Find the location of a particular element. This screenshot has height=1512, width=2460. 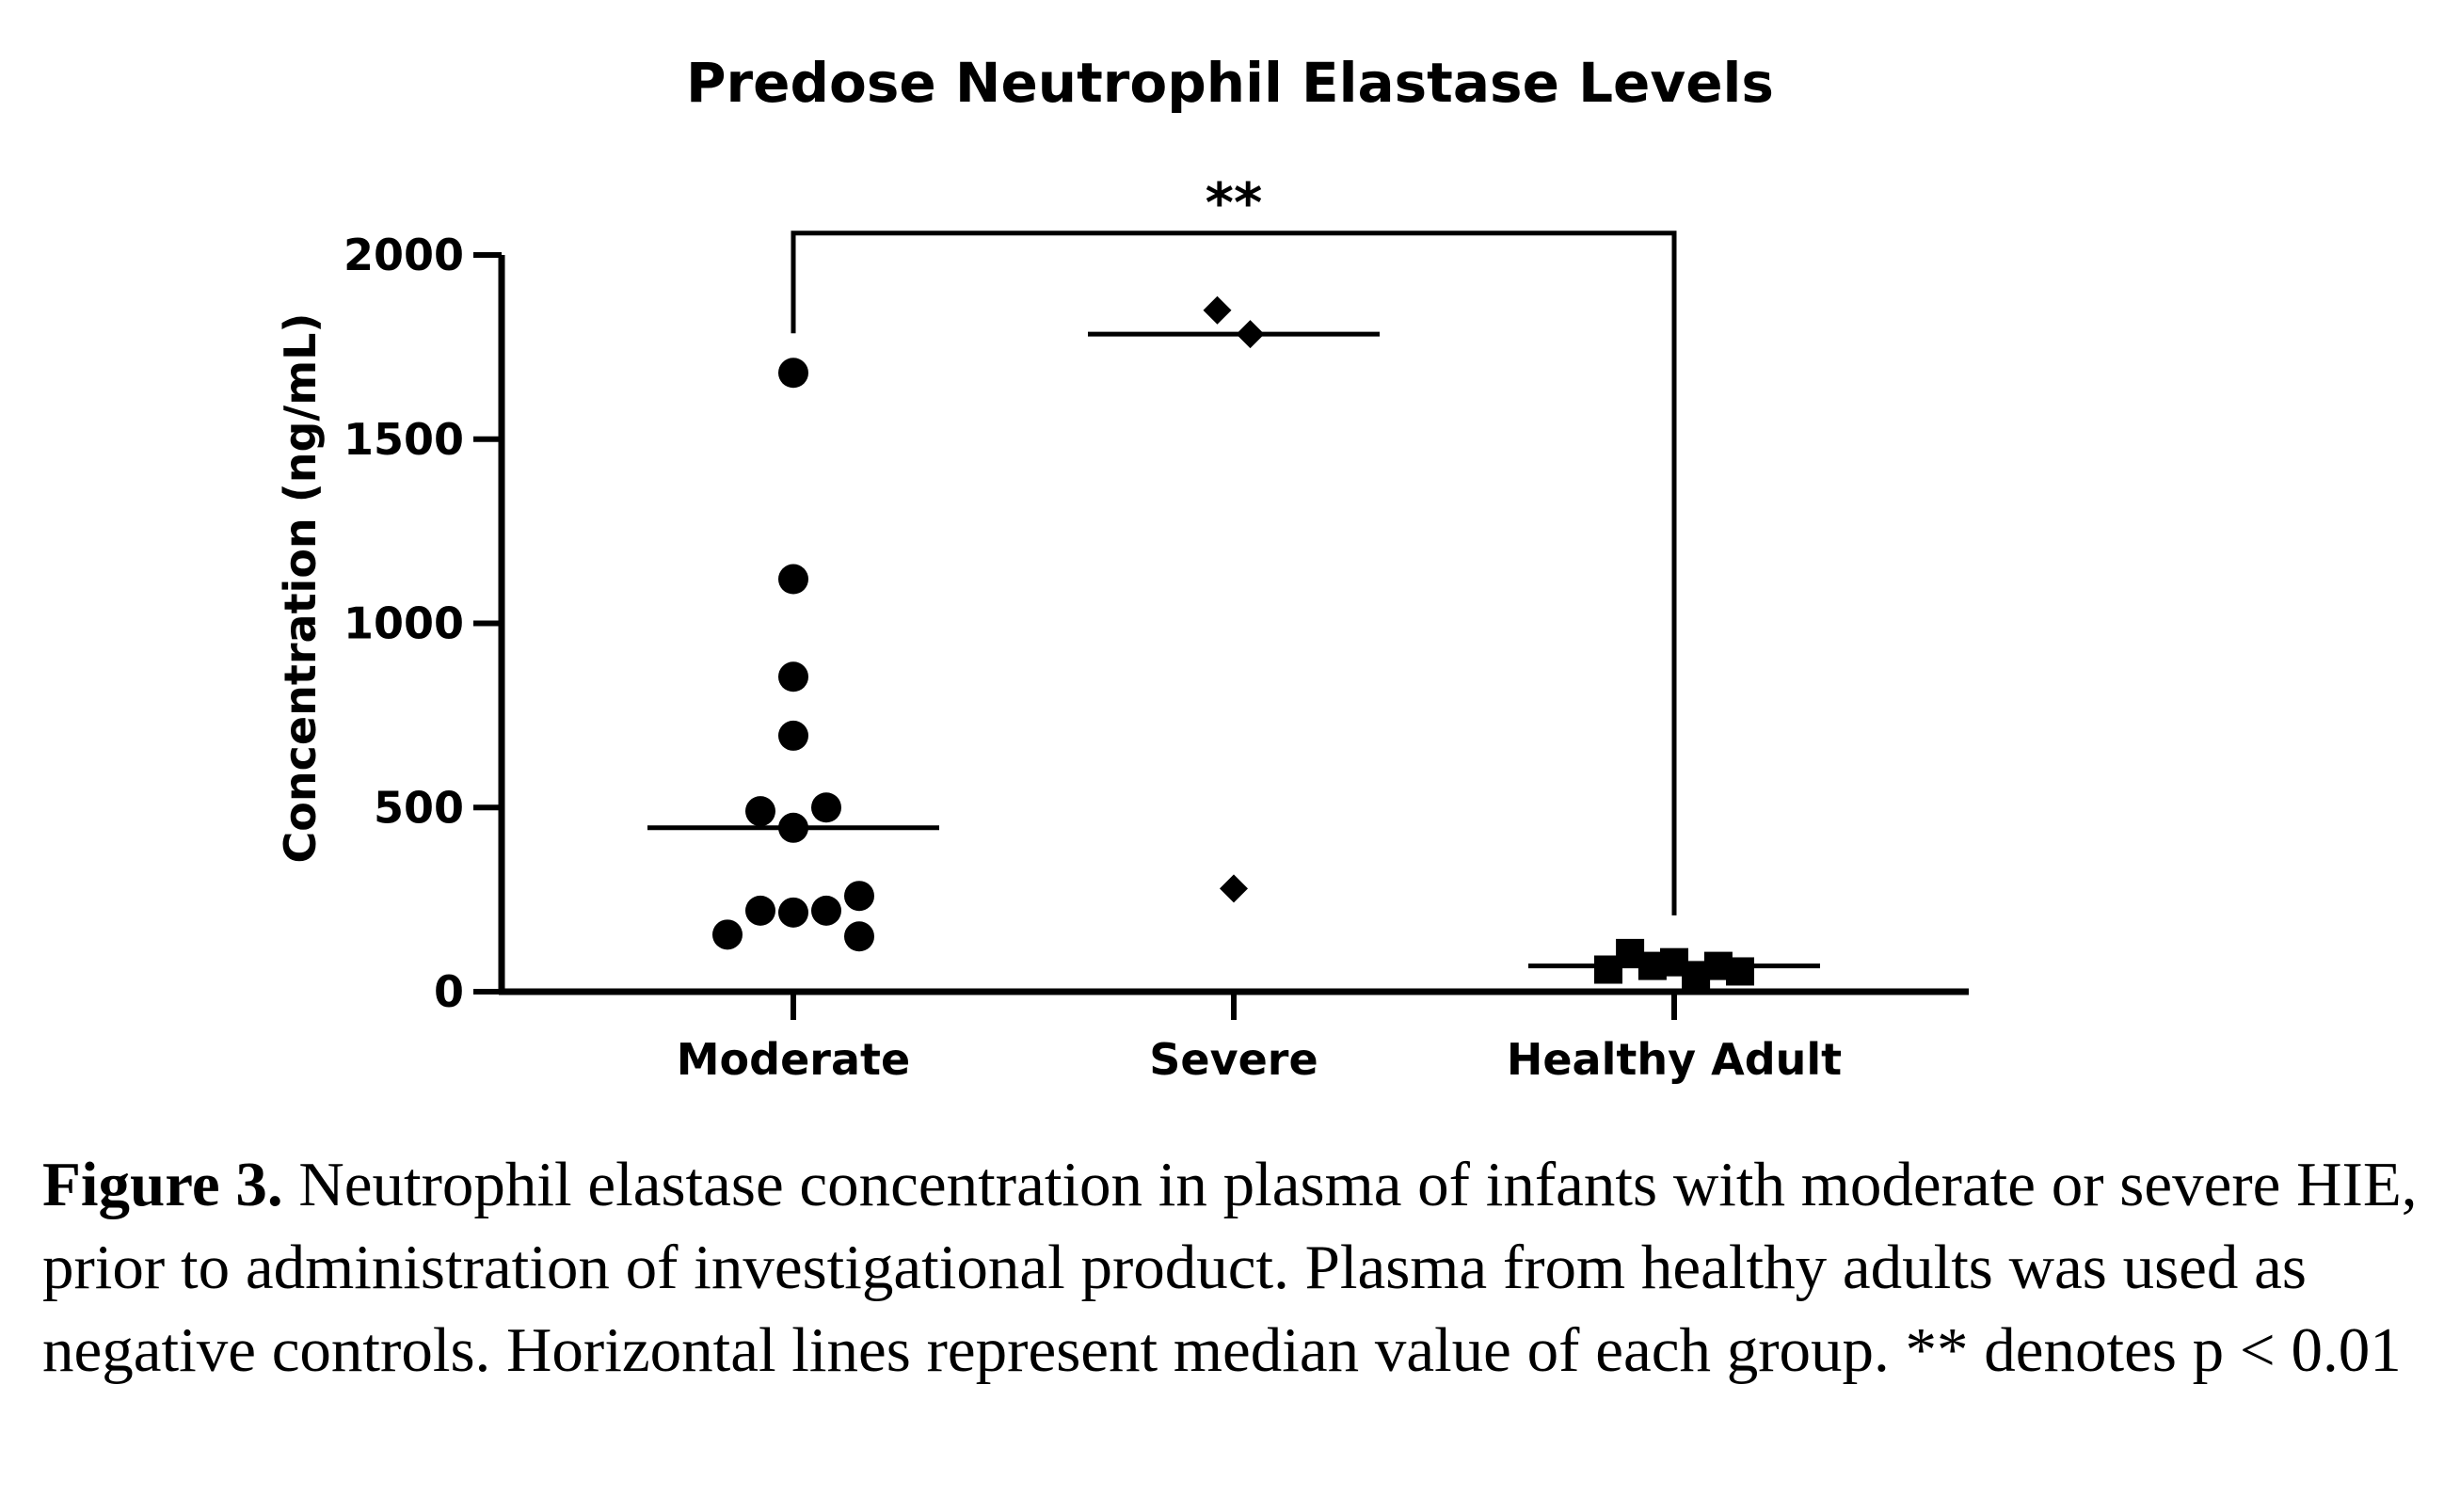

data-point-square is located at coordinates (1740, 972).